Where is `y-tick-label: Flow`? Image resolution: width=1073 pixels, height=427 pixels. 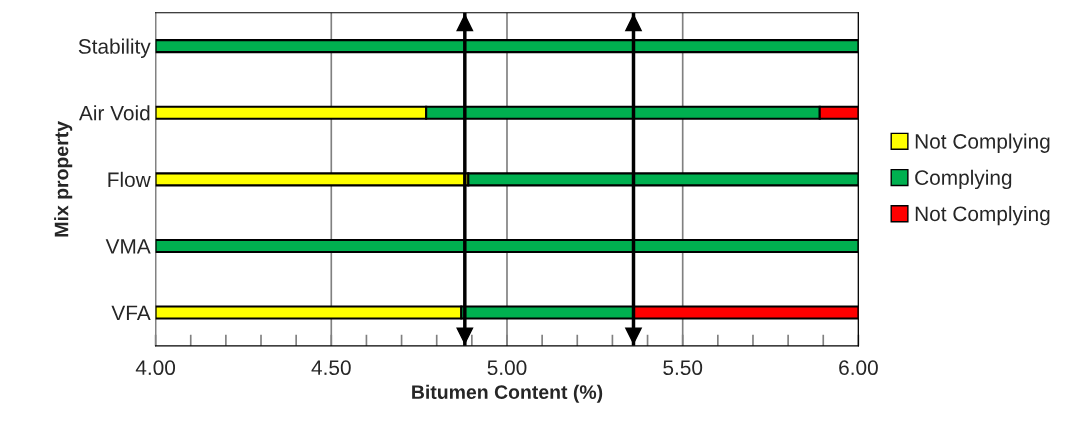
y-tick-label: Flow is located at coordinates (129, 179).